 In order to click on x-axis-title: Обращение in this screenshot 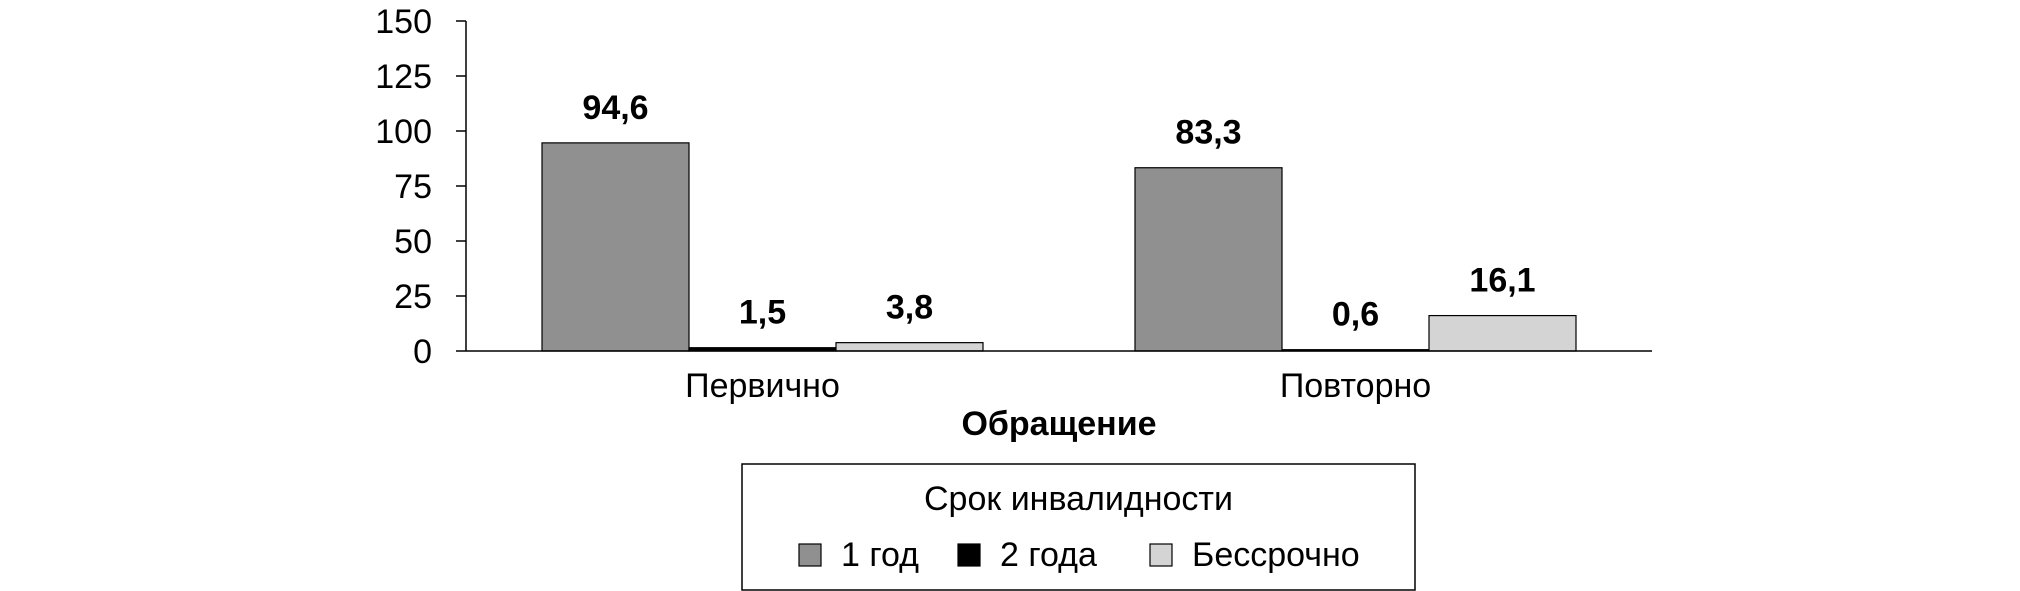, I will do `click(1058, 424)`.